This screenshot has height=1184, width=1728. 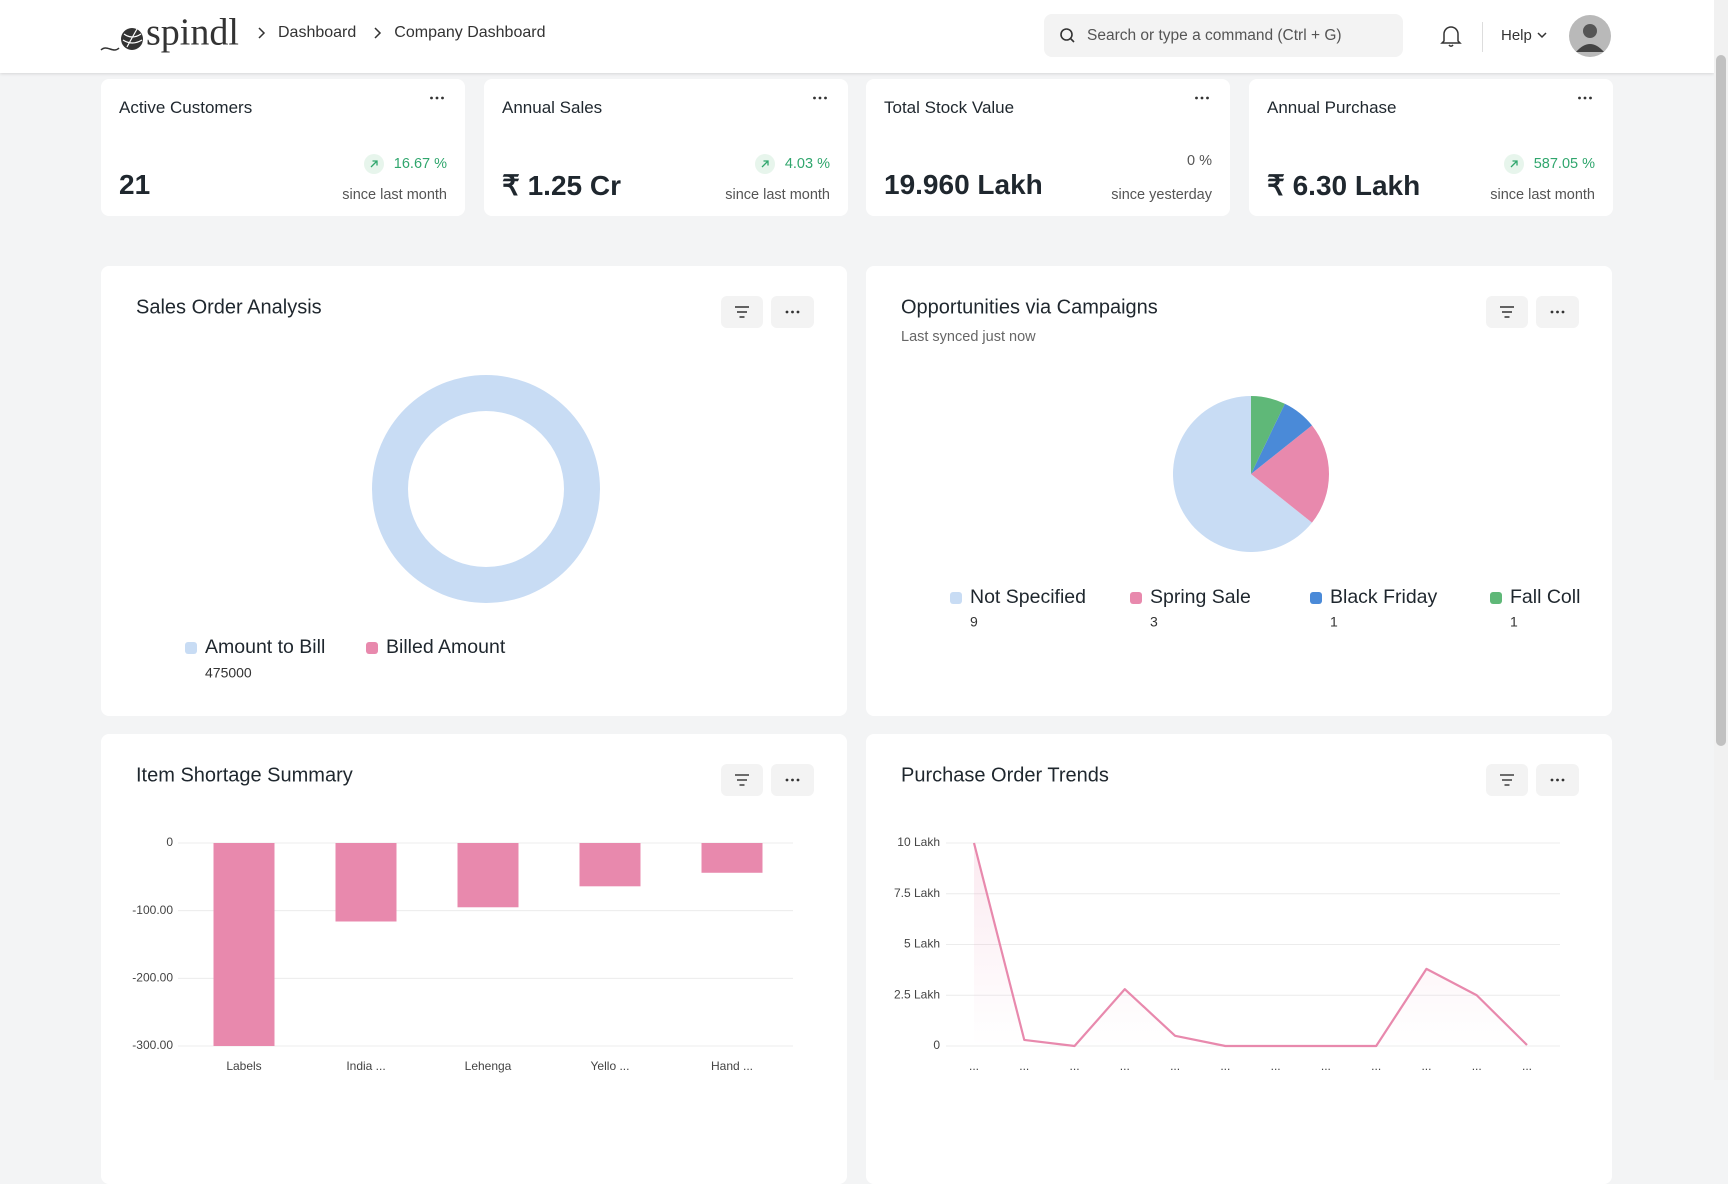 I want to click on kpi-title: Total Stock Value, so click(x=949, y=107).